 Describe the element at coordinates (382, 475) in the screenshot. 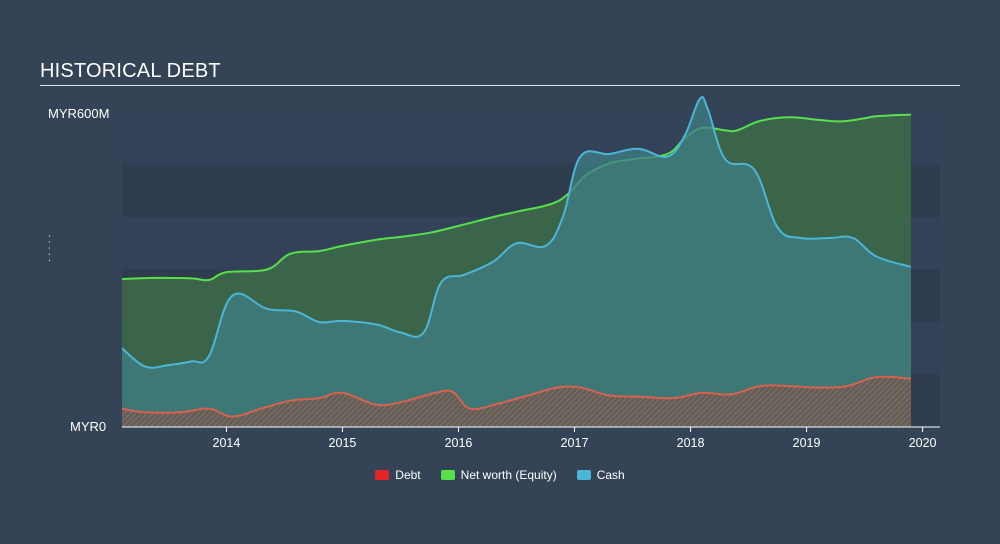

I see `legend-swatch-debt` at that location.